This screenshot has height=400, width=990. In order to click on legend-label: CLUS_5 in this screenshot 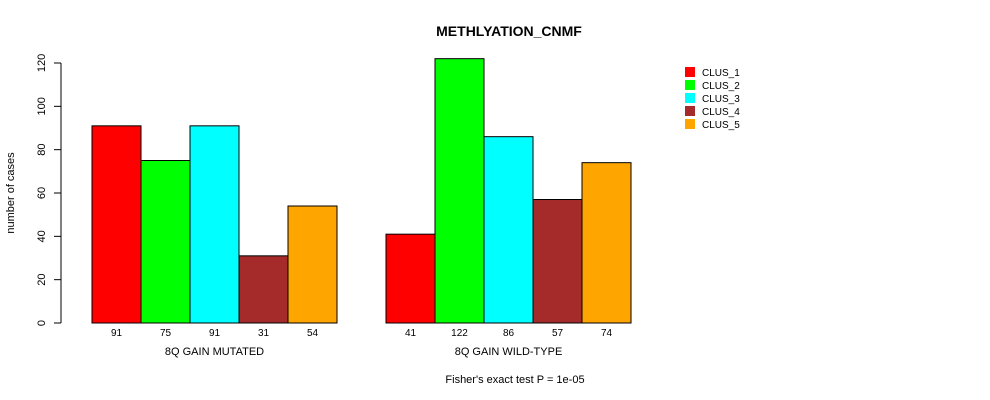, I will do `click(721, 125)`.